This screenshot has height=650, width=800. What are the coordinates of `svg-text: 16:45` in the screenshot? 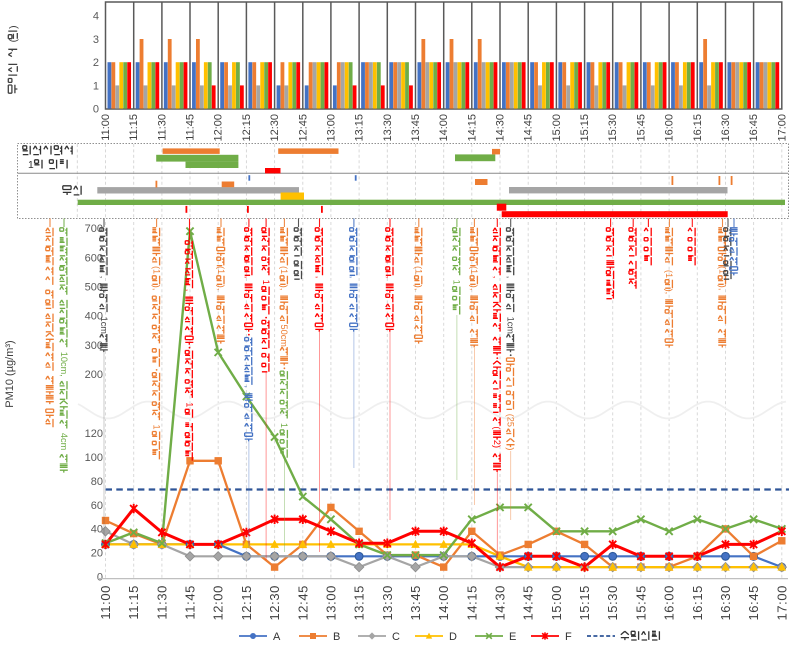 It's located at (754, 128).